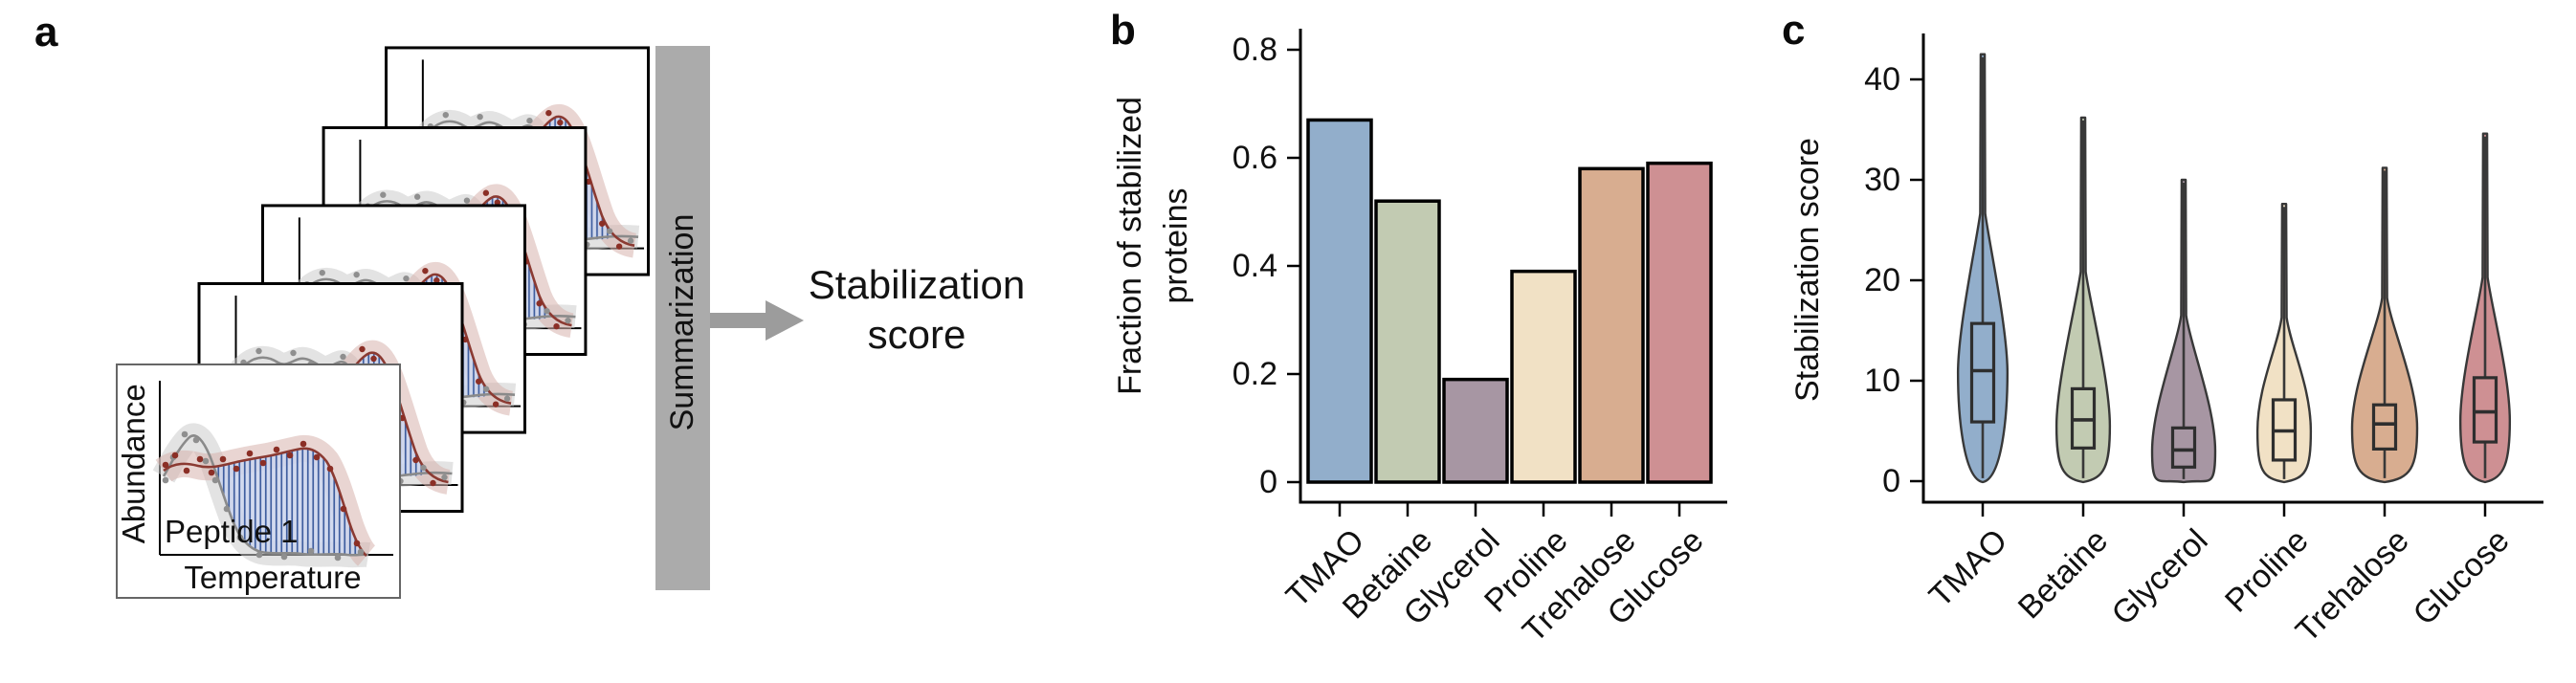 The image size is (2576, 683). Describe the element at coordinates (1254, 50) in the screenshot. I see `b-y-tick-label: 0.8` at that location.